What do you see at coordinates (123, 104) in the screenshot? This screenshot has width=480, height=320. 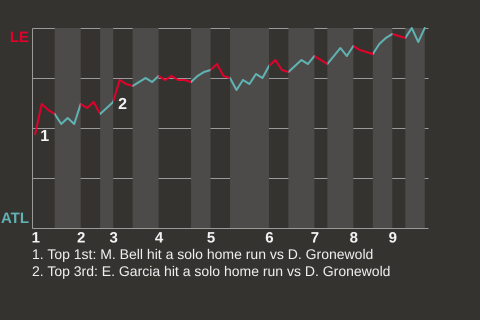 I see `annotation: 2` at bounding box center [123, 104].